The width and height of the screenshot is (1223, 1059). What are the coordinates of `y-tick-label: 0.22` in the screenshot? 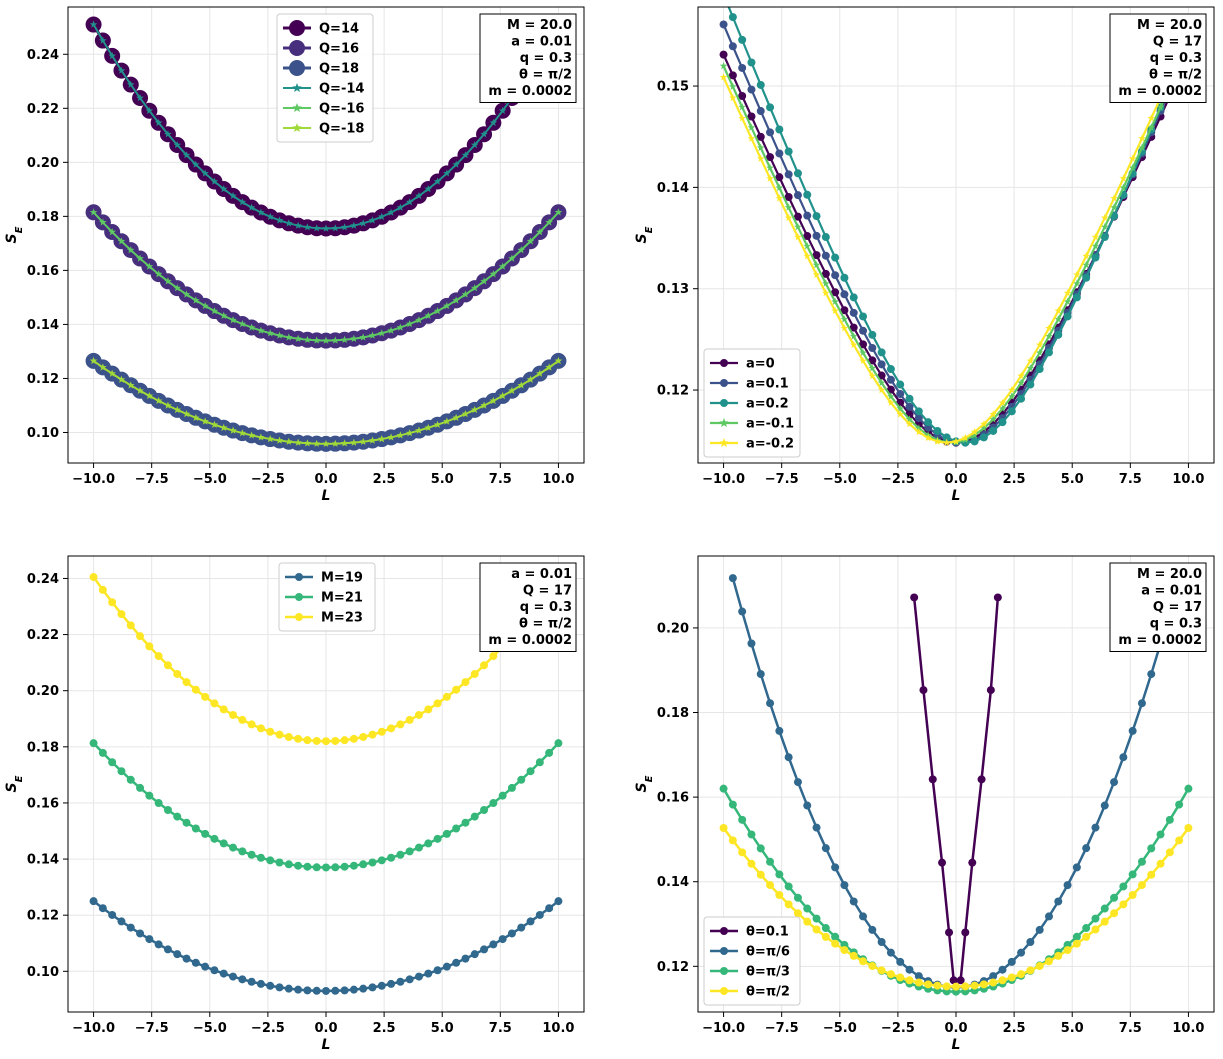 It's located at (43, 109).